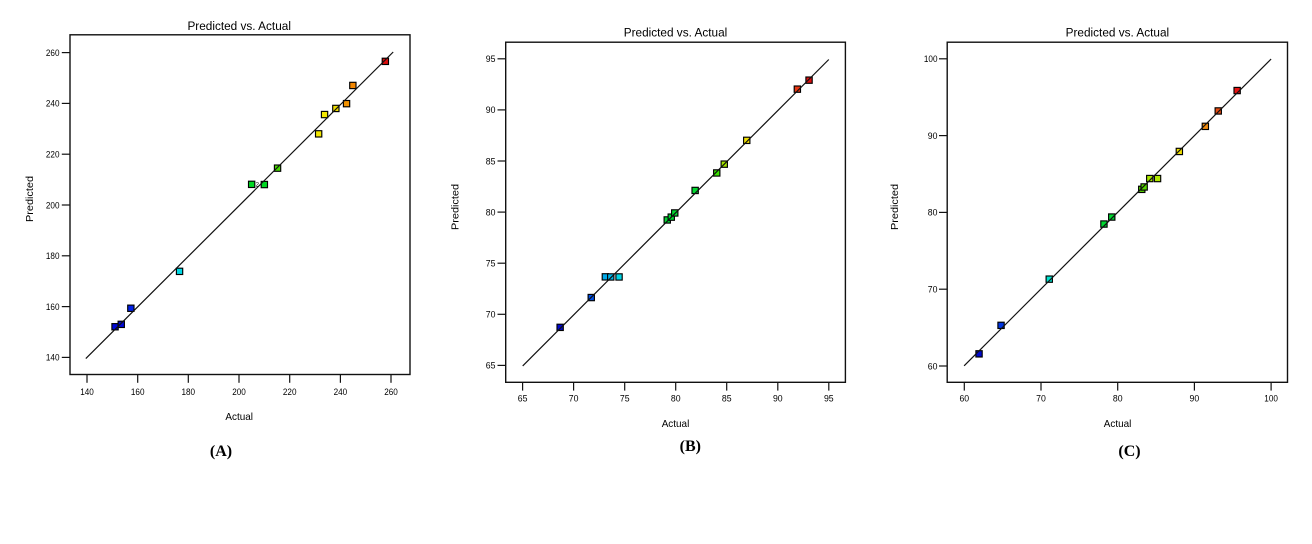  I want to click on svg-text: (C), so click(1129, 451).